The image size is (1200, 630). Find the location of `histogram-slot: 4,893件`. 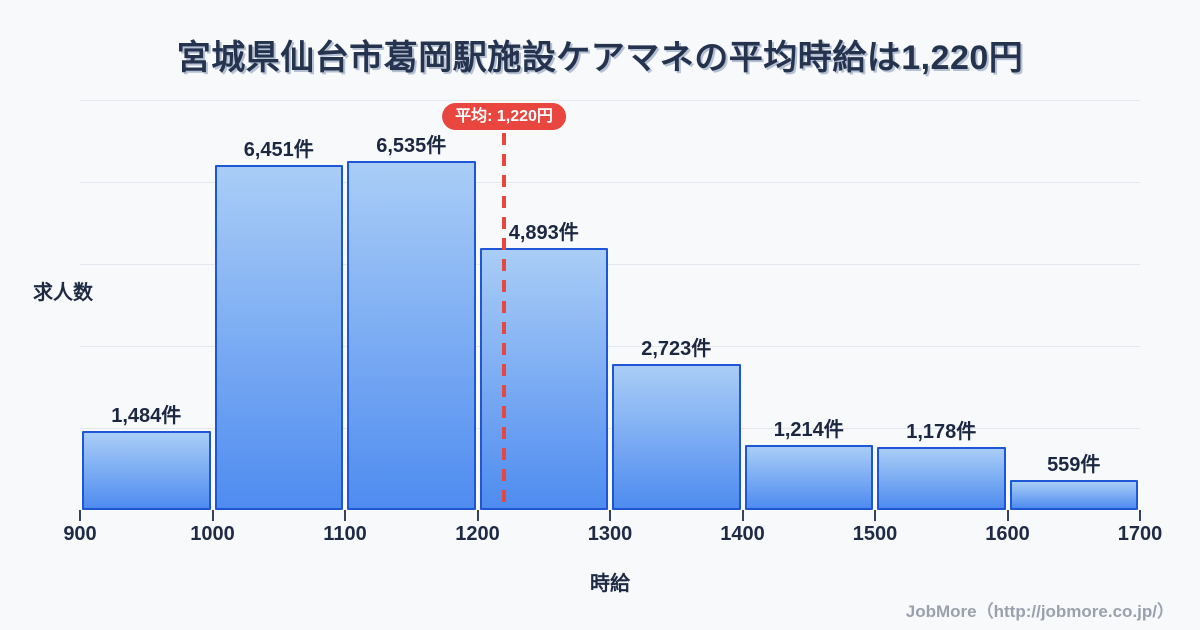

histogram-slot: 4,893件 is located at coordinates (544, 305).